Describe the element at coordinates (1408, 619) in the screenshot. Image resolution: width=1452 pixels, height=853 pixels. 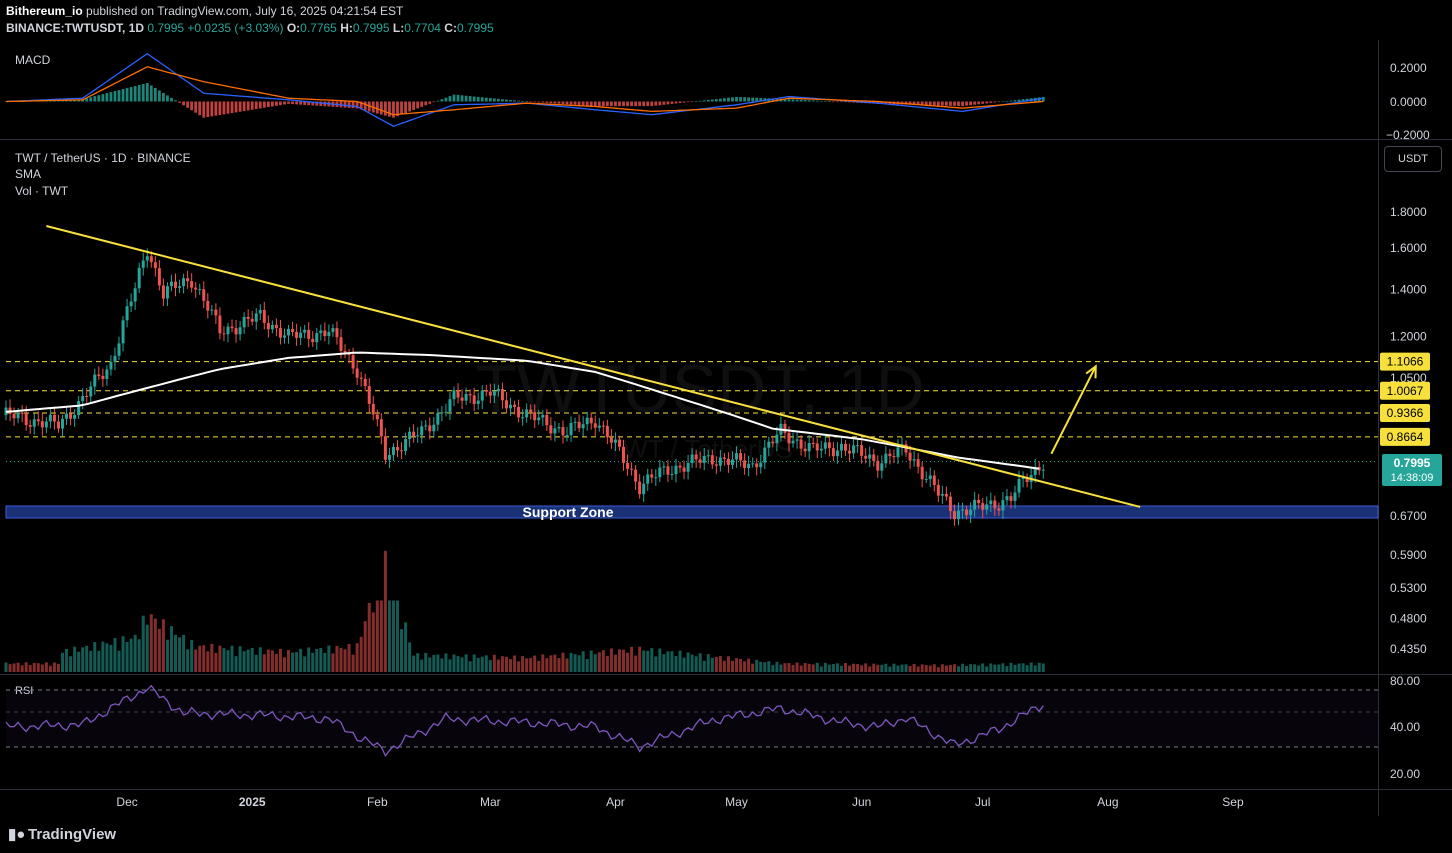
I see `price-tick-label: 0.4800` at that location.